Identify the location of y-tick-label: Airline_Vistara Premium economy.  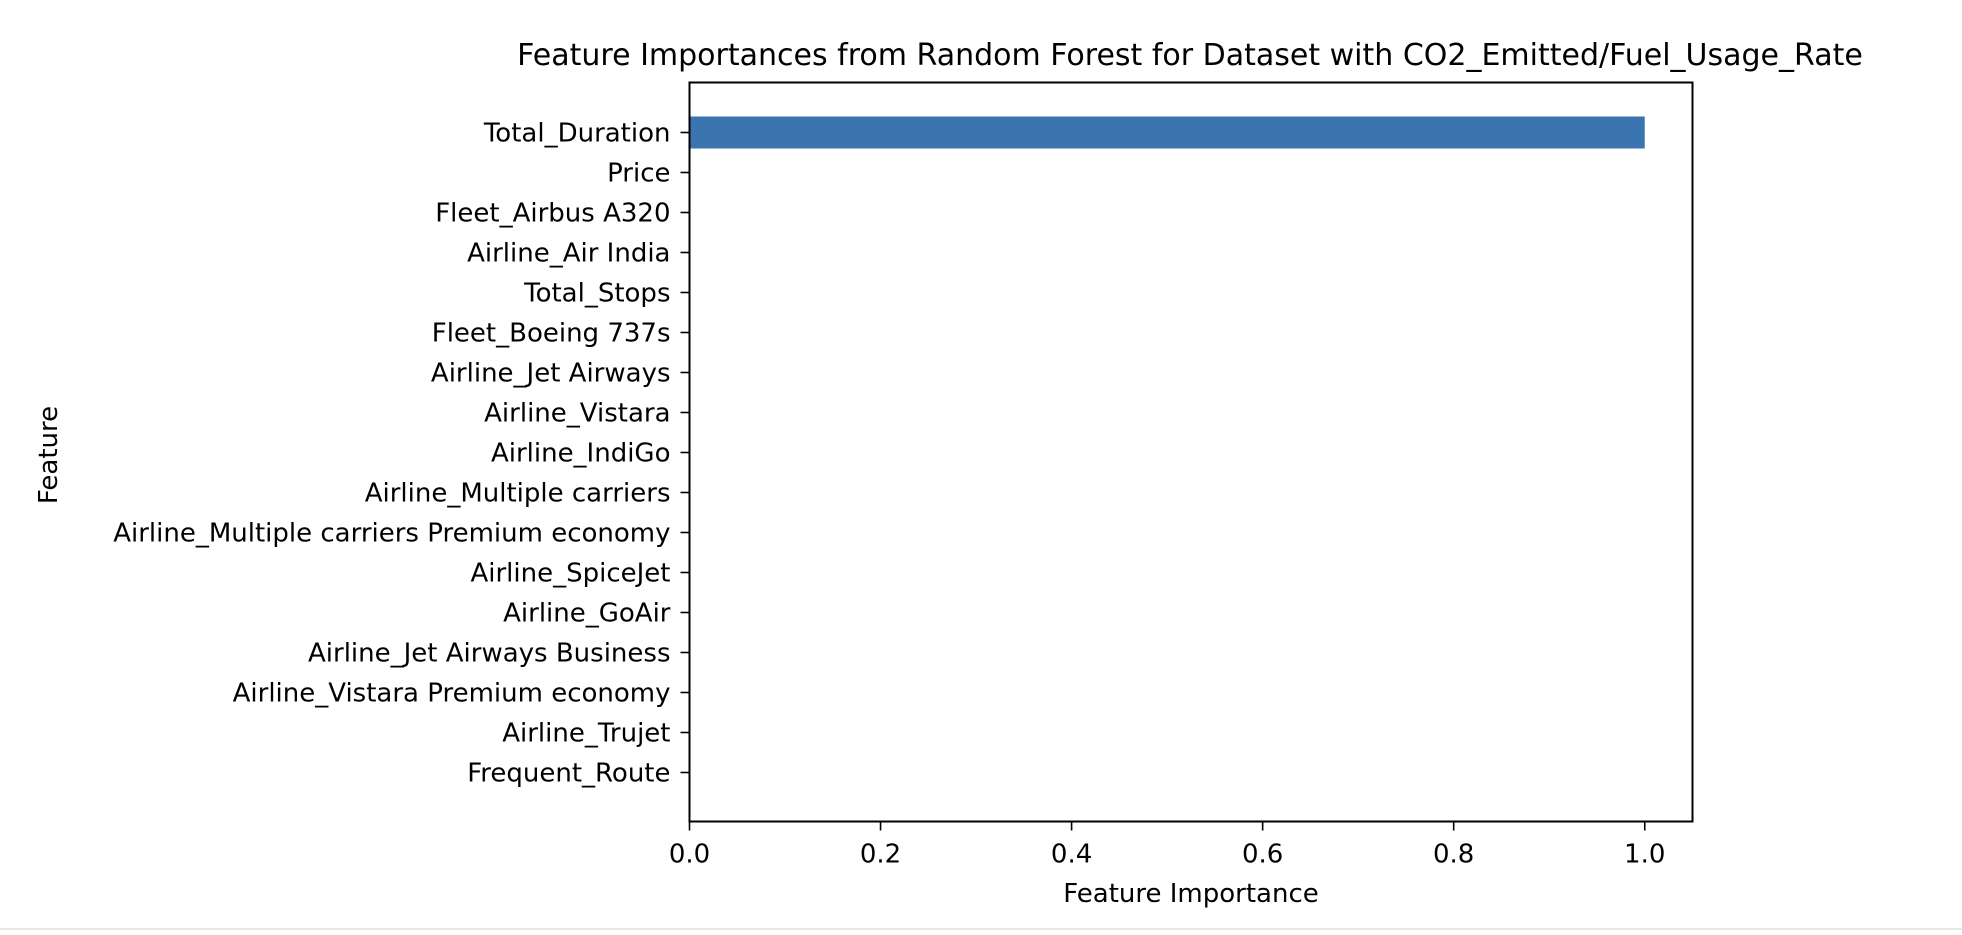
(452, 694).